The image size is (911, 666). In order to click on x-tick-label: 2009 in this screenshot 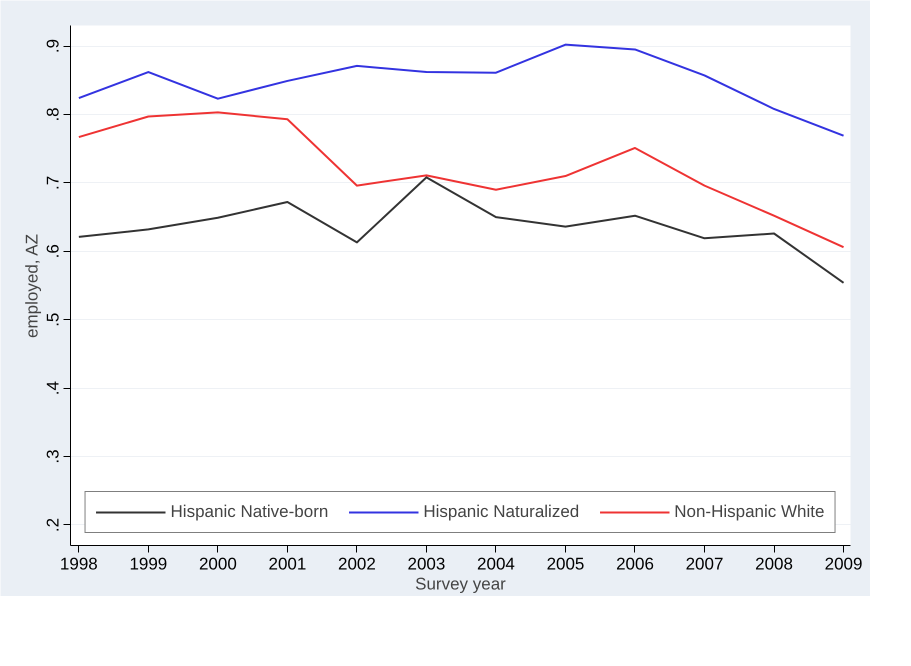, I will do `click(843, 564)`.